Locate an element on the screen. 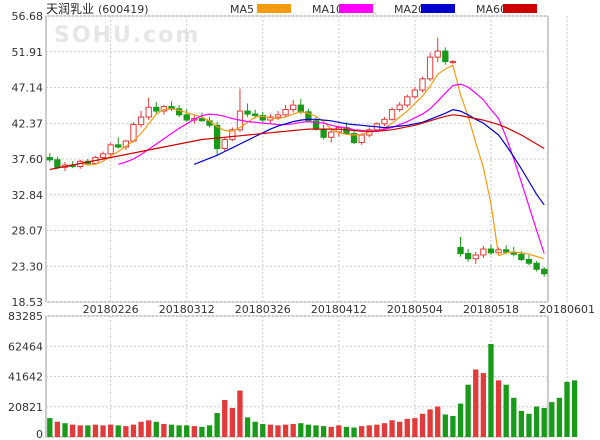  date-tick-label: 20180518 is located at coordinates (491, 309).